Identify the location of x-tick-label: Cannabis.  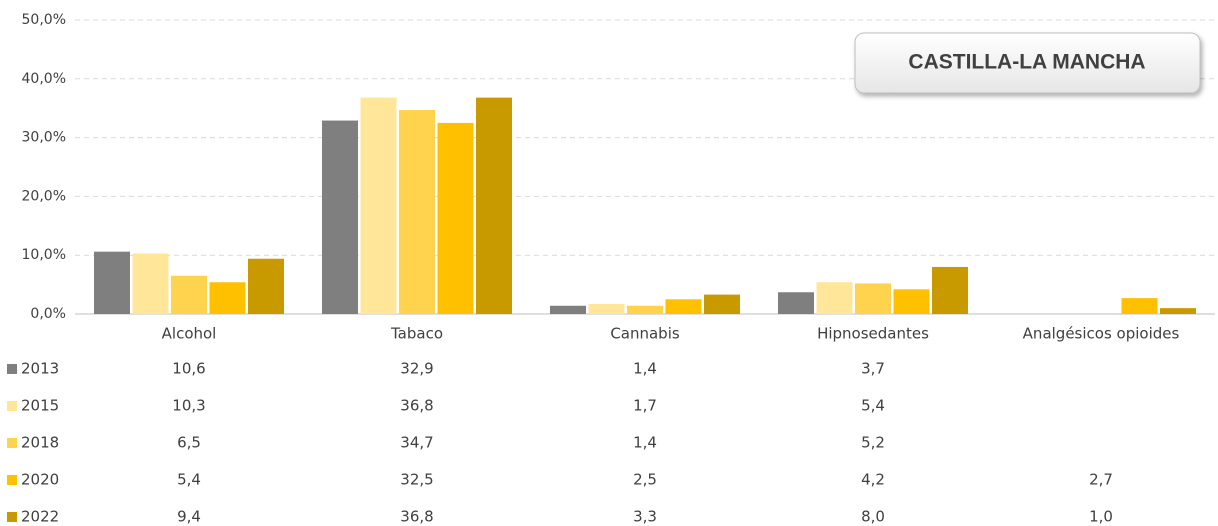
(645, 334).